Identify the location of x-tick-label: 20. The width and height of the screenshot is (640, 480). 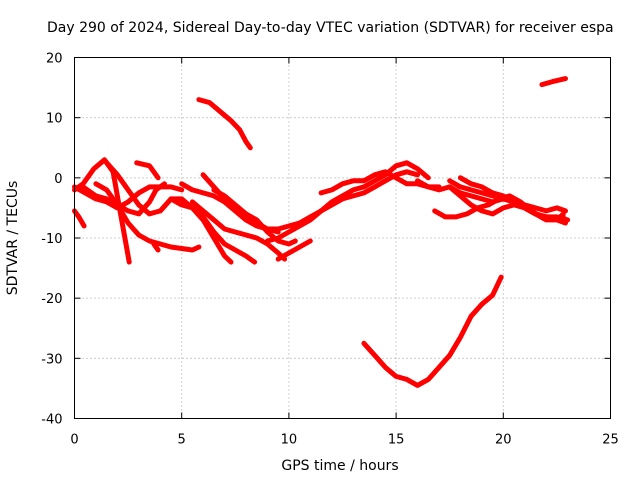
(503, 440).